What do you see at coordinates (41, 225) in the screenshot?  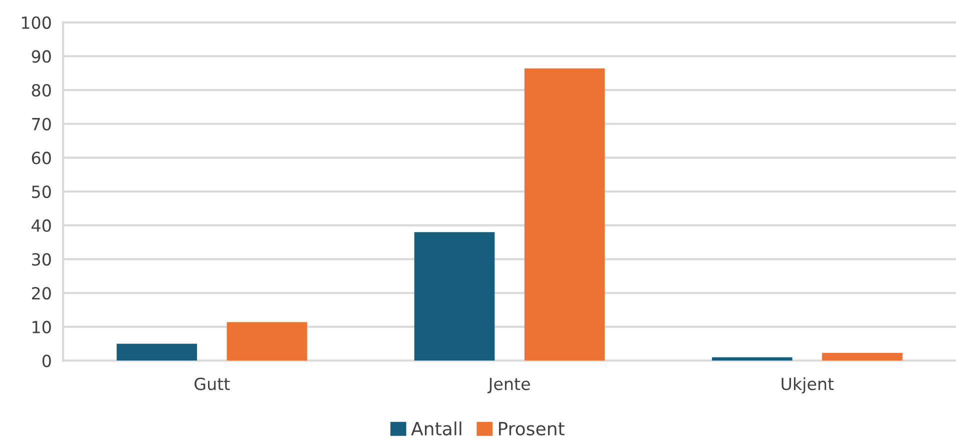 I see `y-tick-label: 40` at bounding box center [41, 225].